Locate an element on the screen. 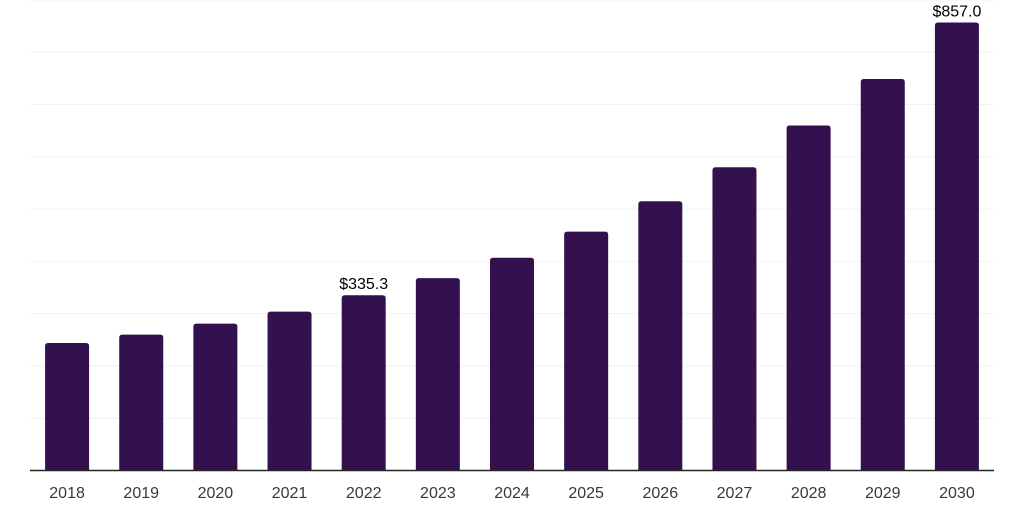  x-tick-2019: 2019 is located at coordinates (141, 493).